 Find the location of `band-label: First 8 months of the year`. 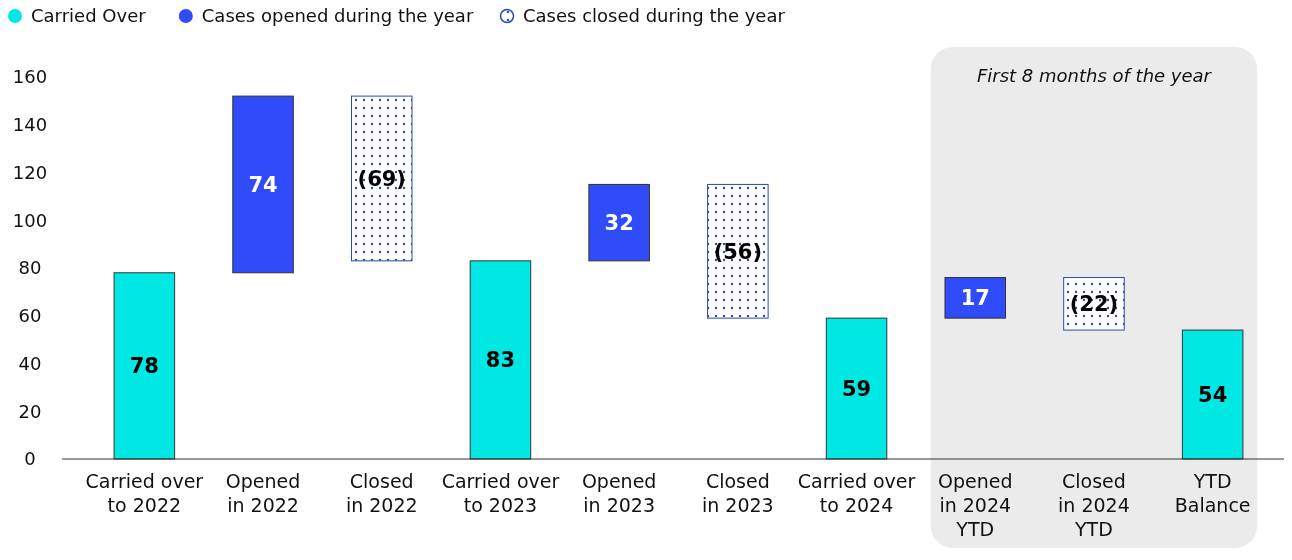

band-label: First 8 months of the year is located at coordinates (1094, 75).